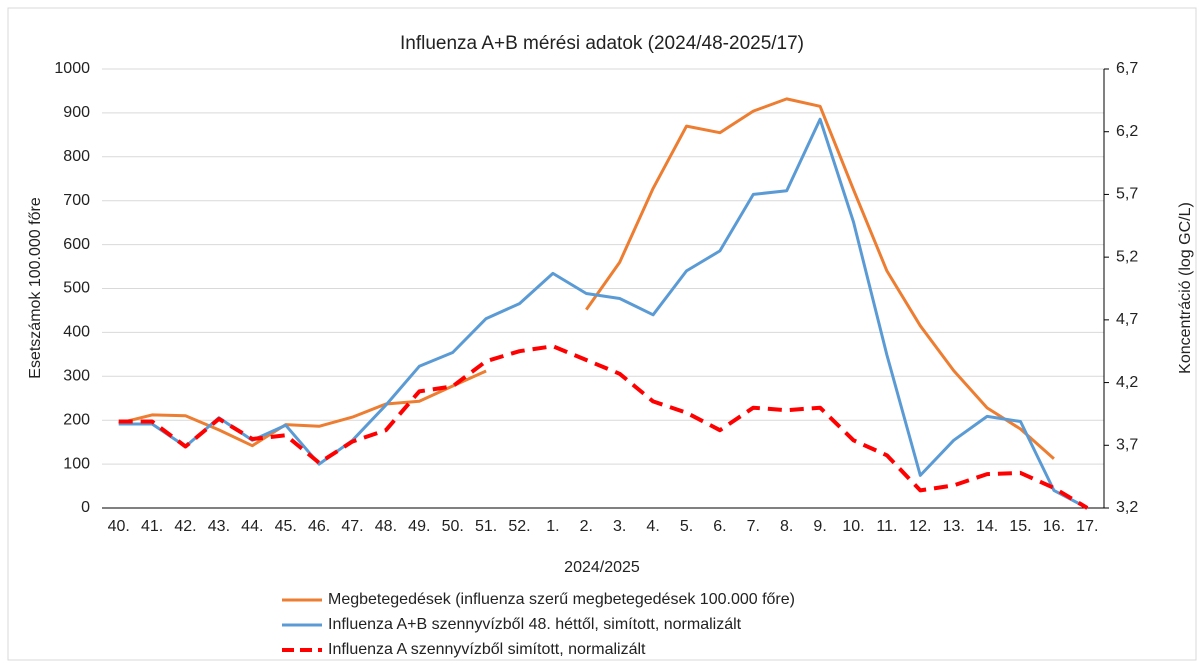 This screenshot has height=669, width=1204. I want to click on y-tick-label: 900, so click(76, 112).